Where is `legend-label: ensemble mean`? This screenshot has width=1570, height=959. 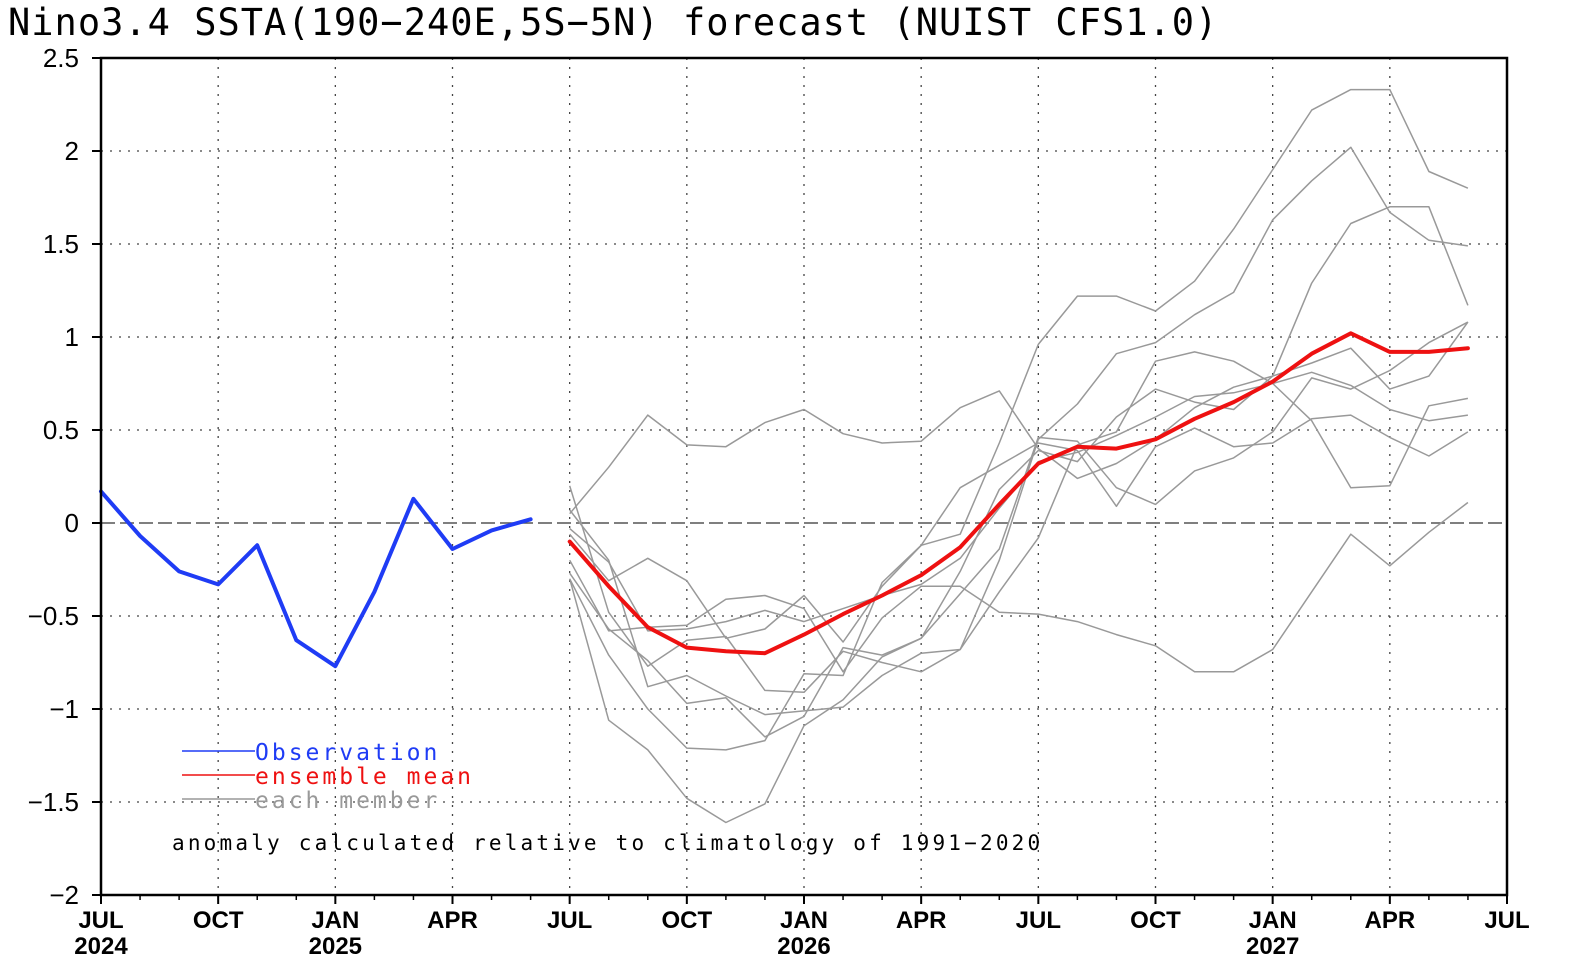 legend-label: ensemble mean is located at coordinates (364, 777).